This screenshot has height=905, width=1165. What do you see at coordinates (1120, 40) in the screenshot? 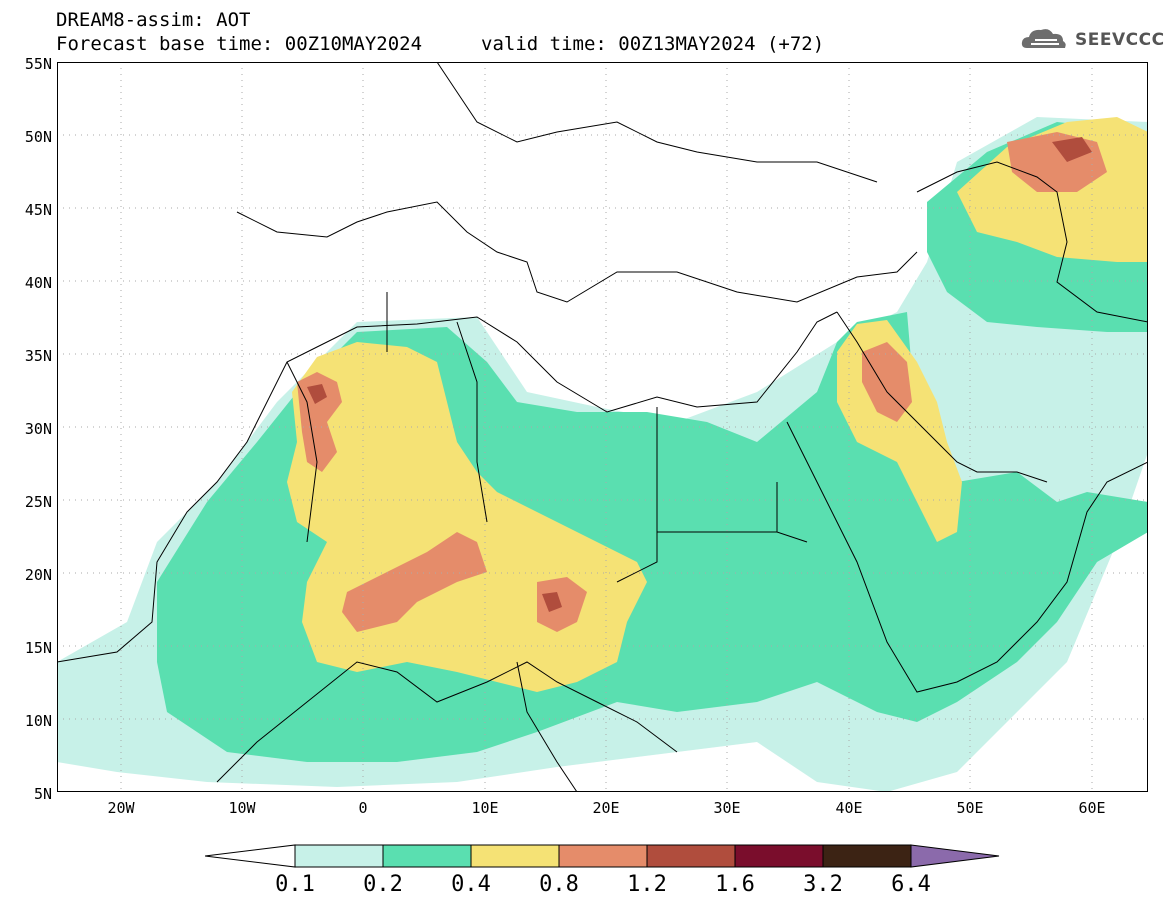
I see `logo-text: SEEVCCC` at bounding box center [1120, 40].